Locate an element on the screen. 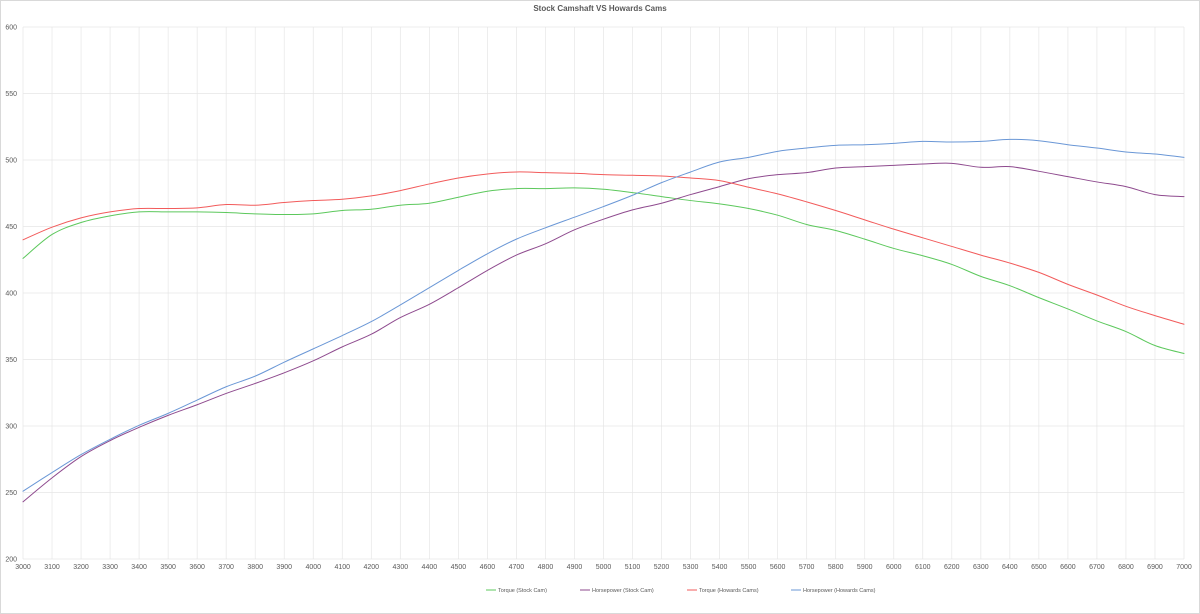 This screenshot has height=614, width=1200. x-tick-label: 6700 is located at coordinates (1097, 567).